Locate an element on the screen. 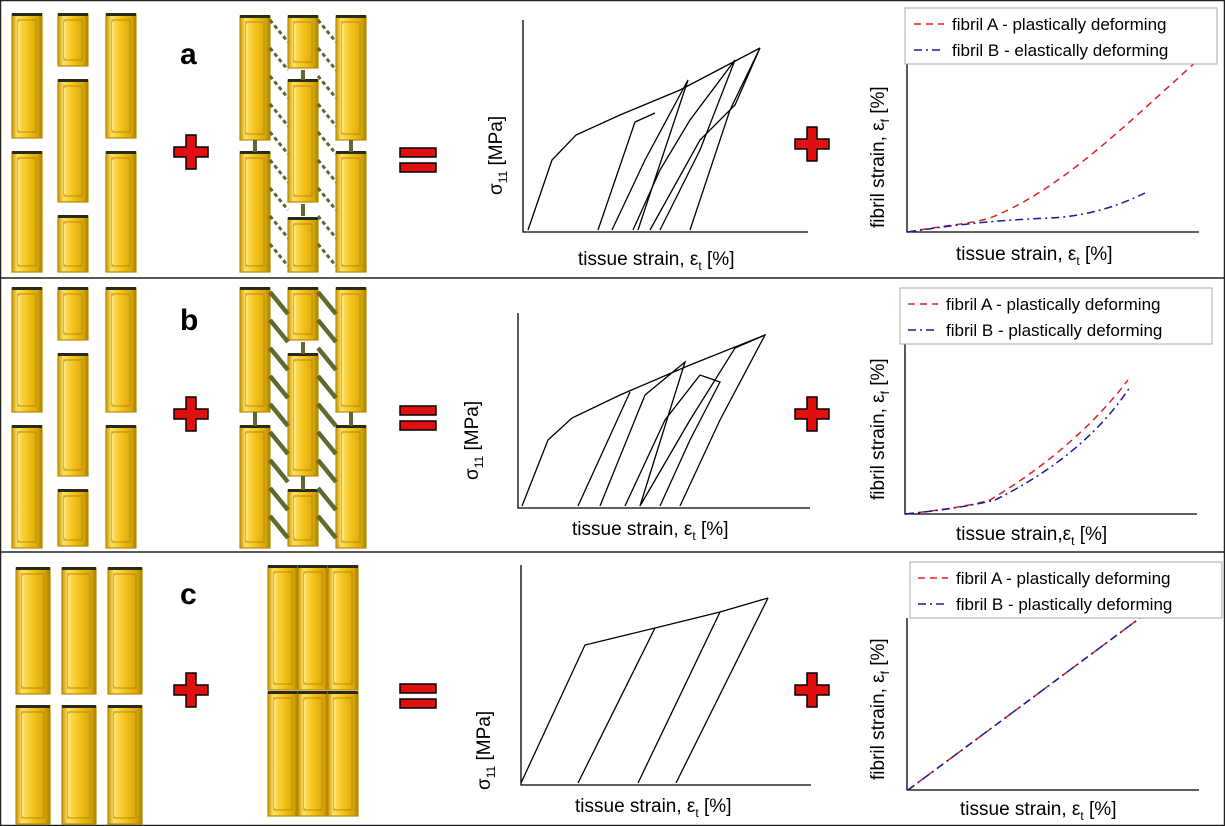 This screenshot has height=826, width=1225. fibril-chart-c-legend is located at coordinates (1066, 590).